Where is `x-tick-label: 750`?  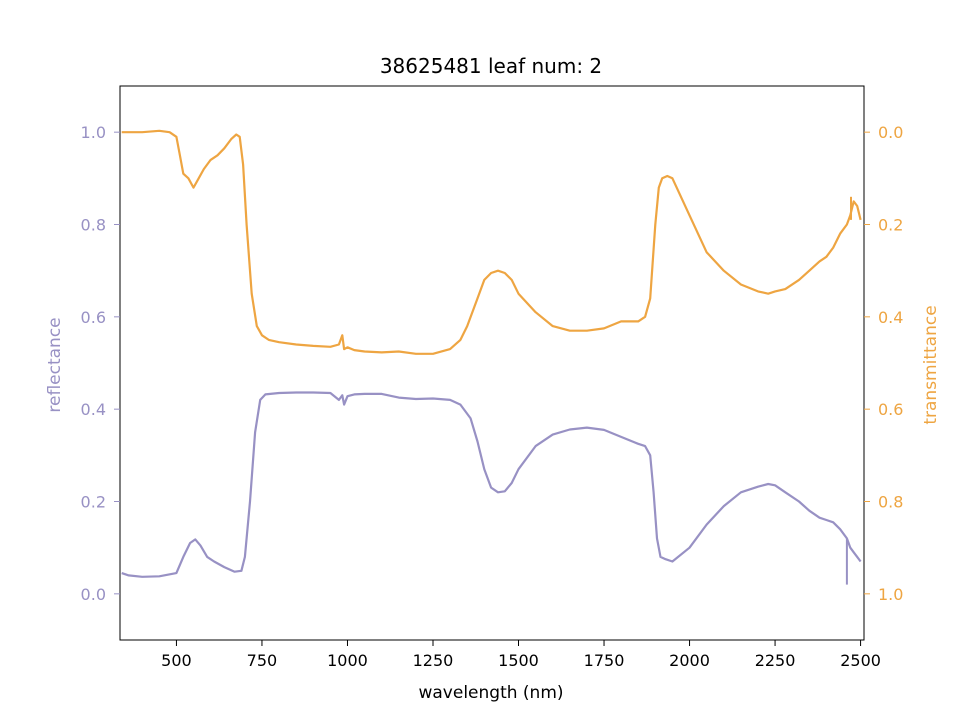
x-tick-label: 750 is located at coordinates (262, 660).